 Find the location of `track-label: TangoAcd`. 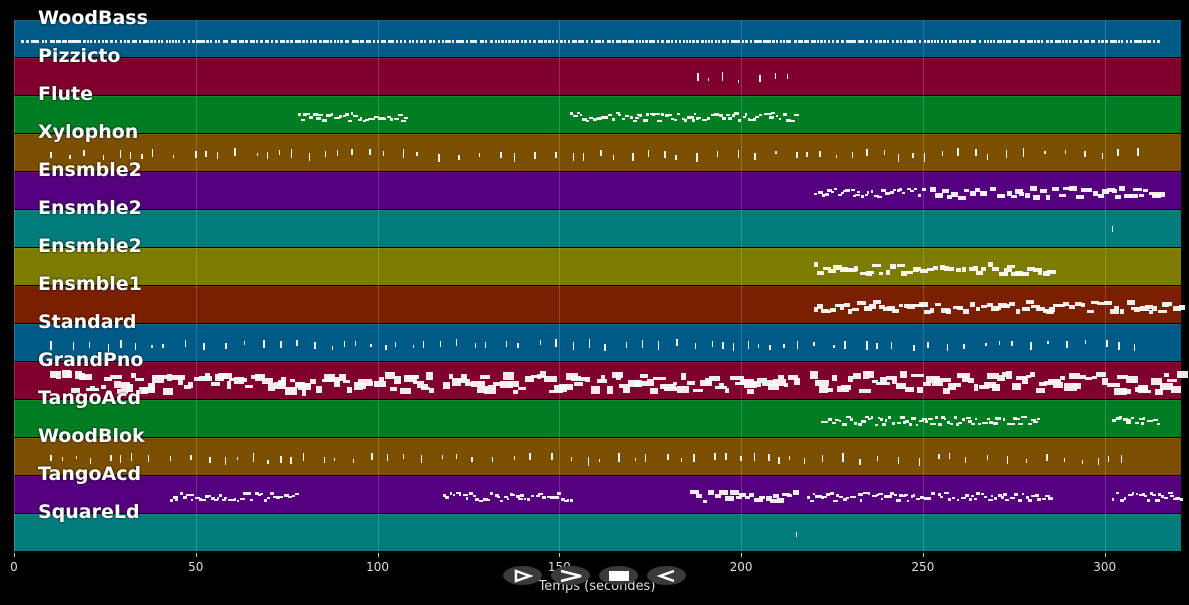

track-label: TangoAcd is located at coordinates (90, 398).